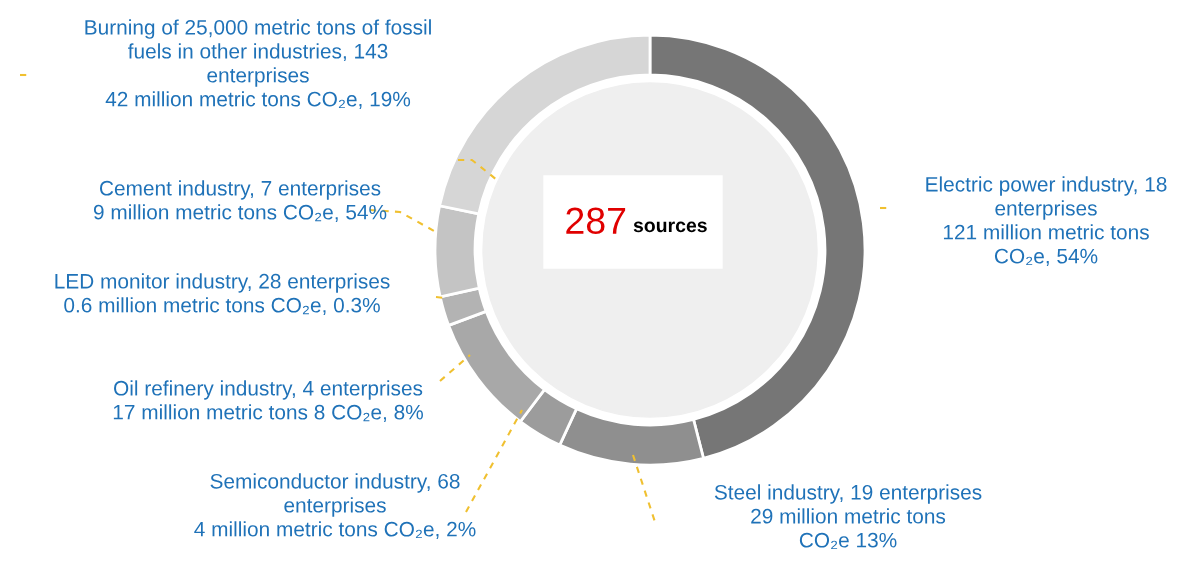 The width and height of the screenshot is (1190, 562). Describe the element at coordinates (1046, 221) in the screenshot. I see `slice-label: Electric power industry, 18 enterprises 121 million metric tons CO₂e, 54%` at that location.